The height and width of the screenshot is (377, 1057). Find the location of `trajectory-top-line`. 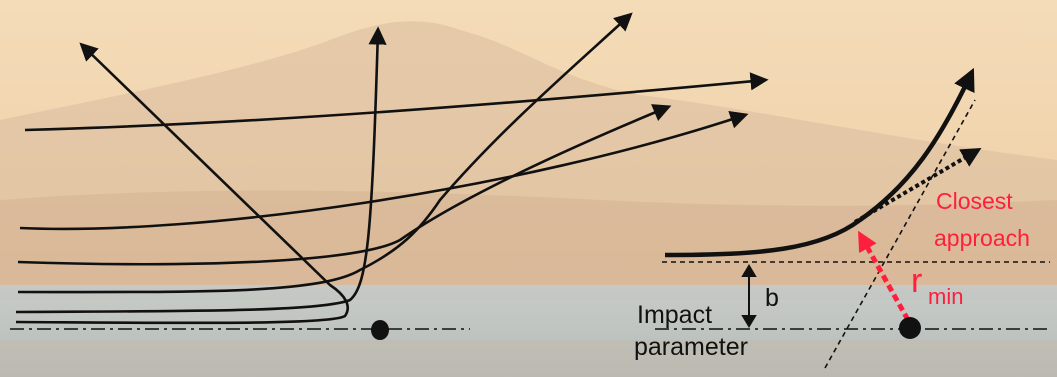

trajectory-top-line is located at coordinates (396, 102).